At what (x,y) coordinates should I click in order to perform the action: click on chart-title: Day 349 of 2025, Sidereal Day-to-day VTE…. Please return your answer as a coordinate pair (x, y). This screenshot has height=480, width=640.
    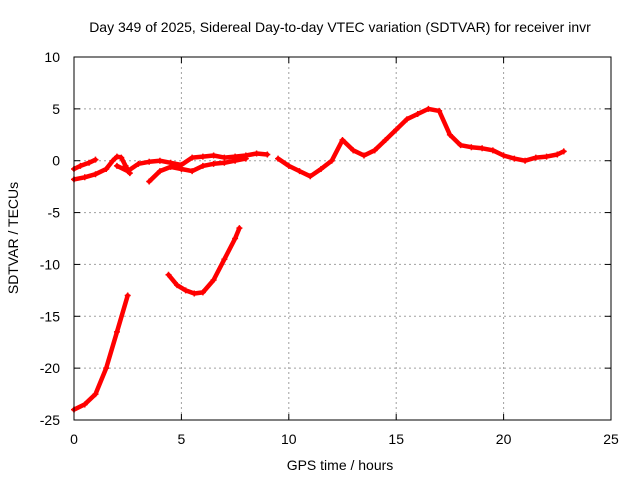
    Looking at the image, I should click on (340, 27).